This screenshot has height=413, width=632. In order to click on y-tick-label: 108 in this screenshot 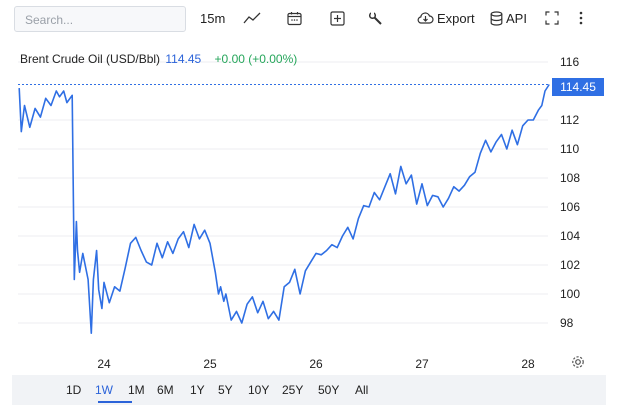, I will do `click(570, 178)`.